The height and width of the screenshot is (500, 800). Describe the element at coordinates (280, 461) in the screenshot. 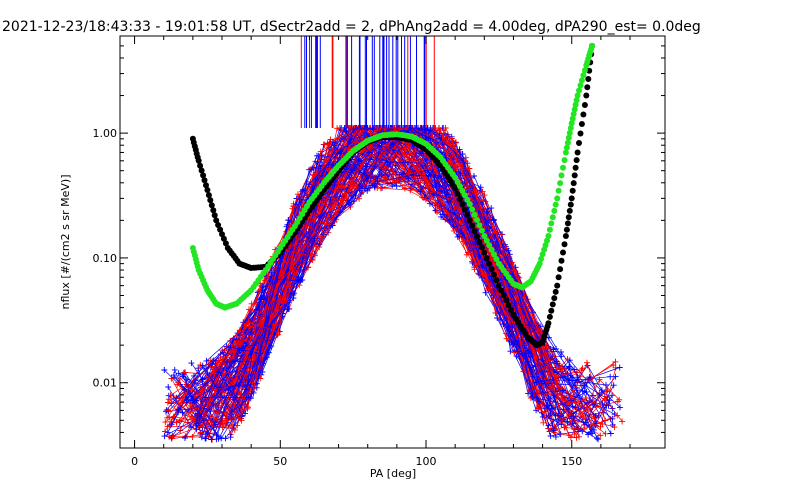

I see `x-tick-label: 50` at that location.